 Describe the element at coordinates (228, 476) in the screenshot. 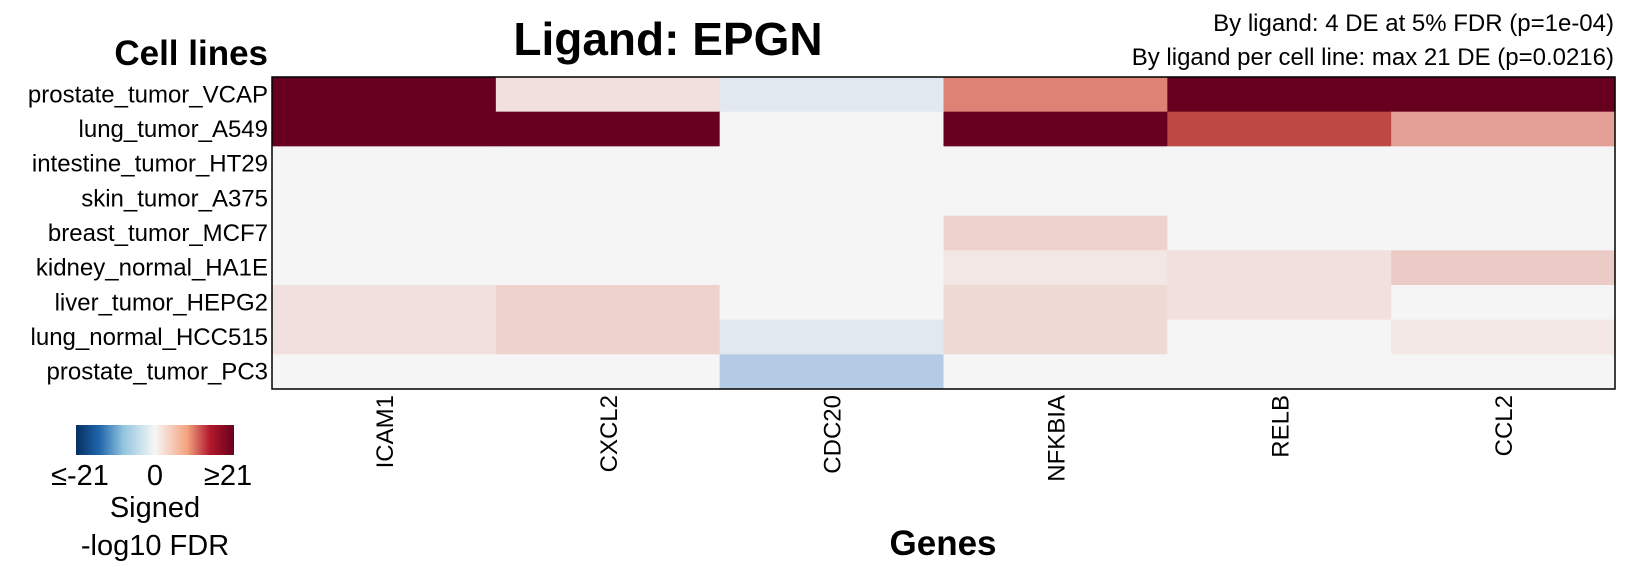

I see `legend-max-label: ≥21` at that location.